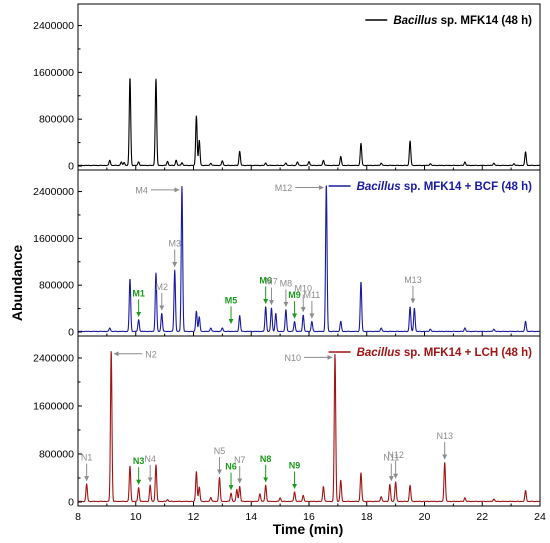 This screenshot has width=550, height=543. I want to click on annotation-label: M7, so click(271, 282).